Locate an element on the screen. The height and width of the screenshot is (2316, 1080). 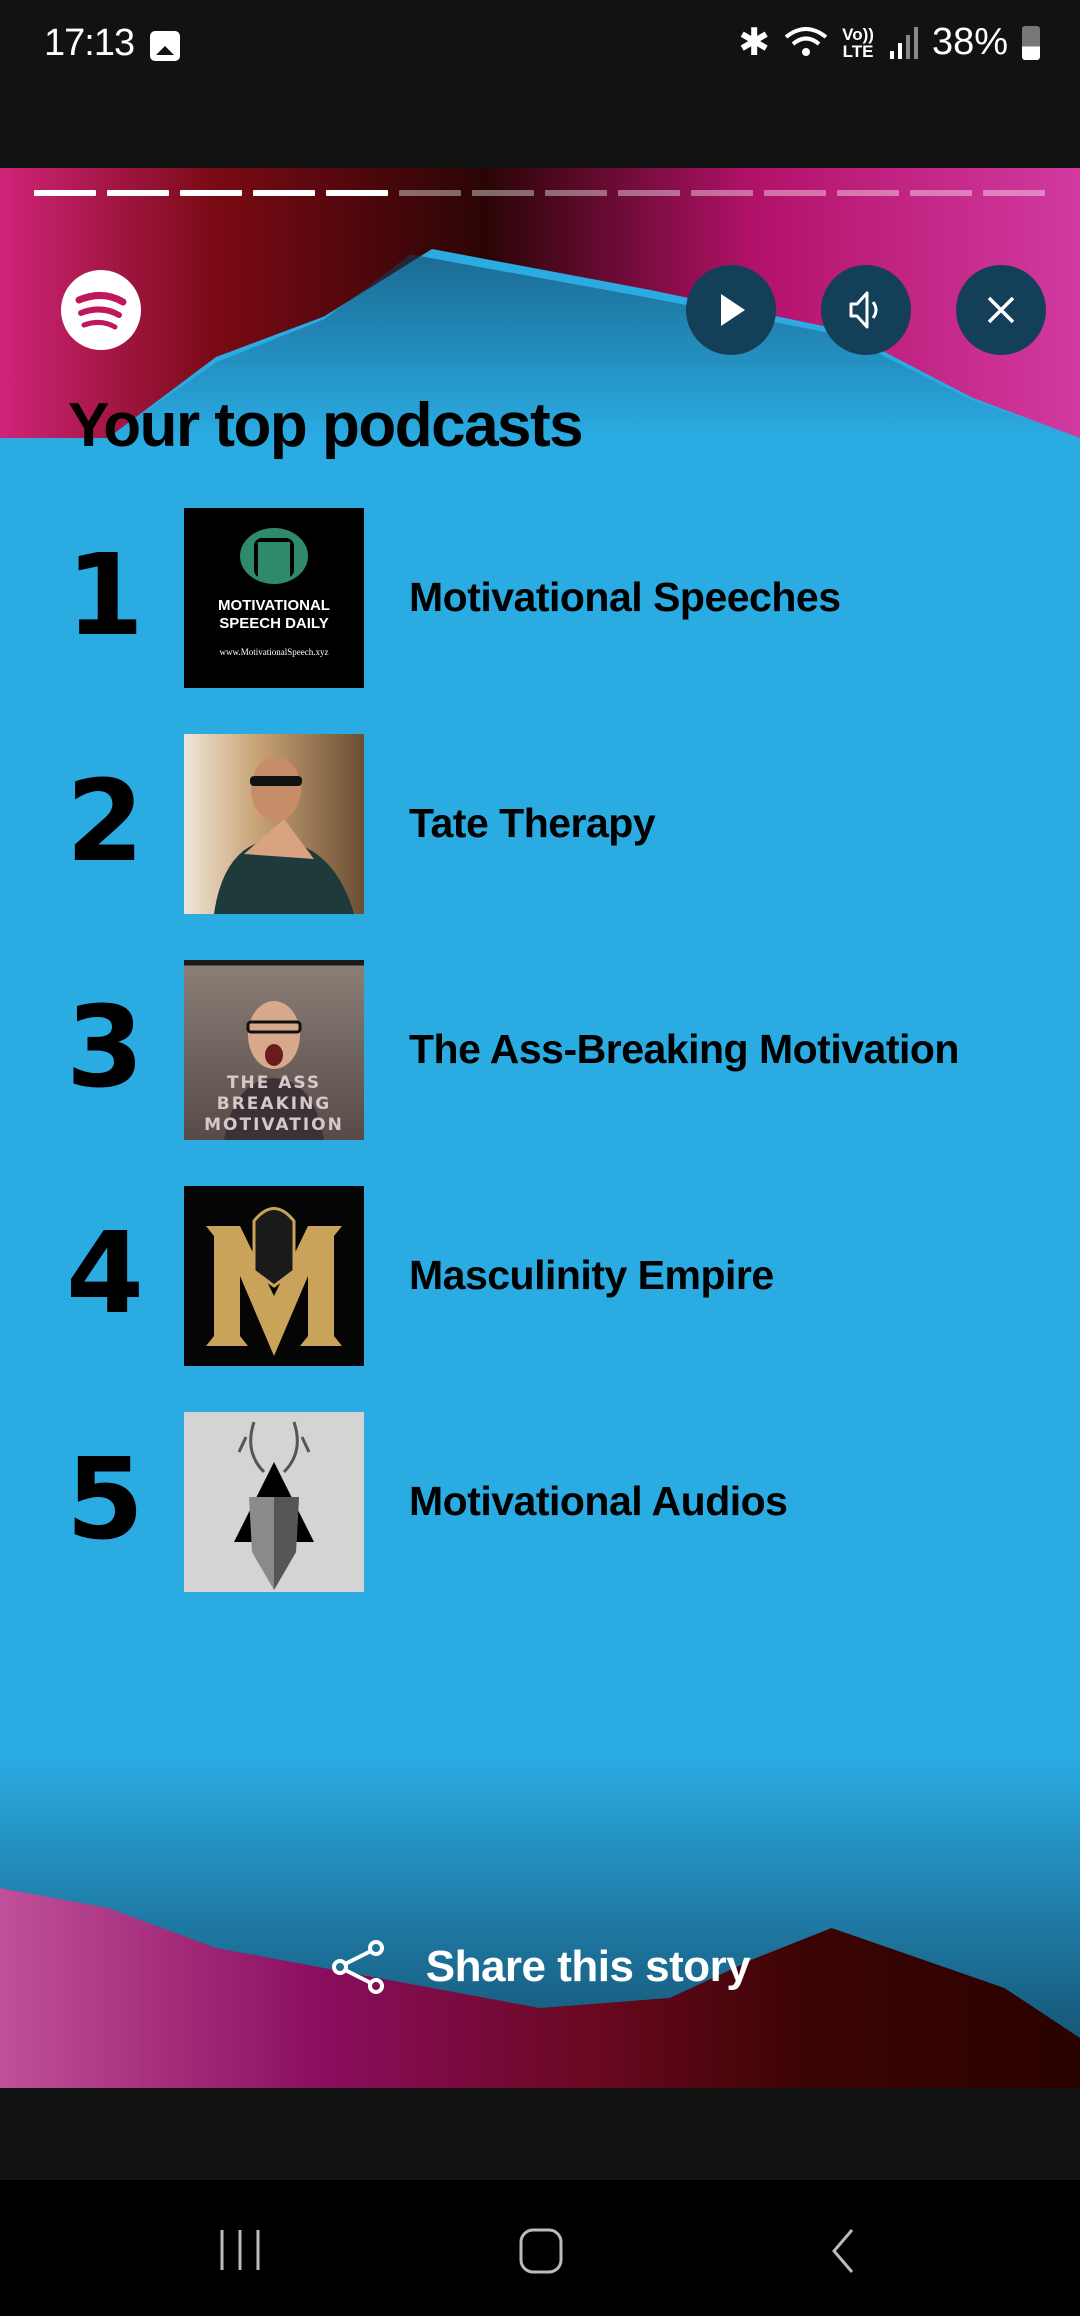
cover-text: BREAKING is located at coordinates (274, 1104).